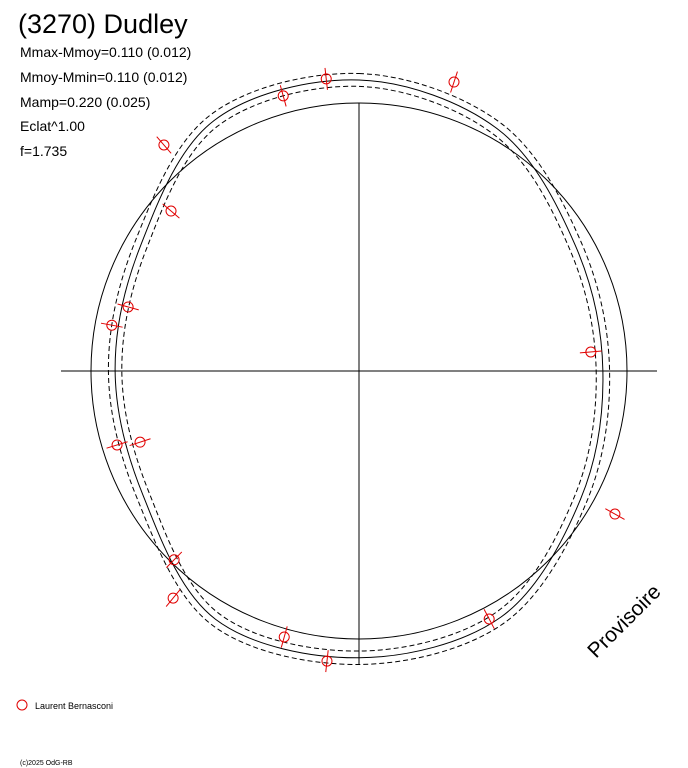  What do you see at coordinates (103, 77) in the screenshot?
I see `stat: Mmoy-Mmin=0.110 (0.012)` at bounding box center [103, 77].